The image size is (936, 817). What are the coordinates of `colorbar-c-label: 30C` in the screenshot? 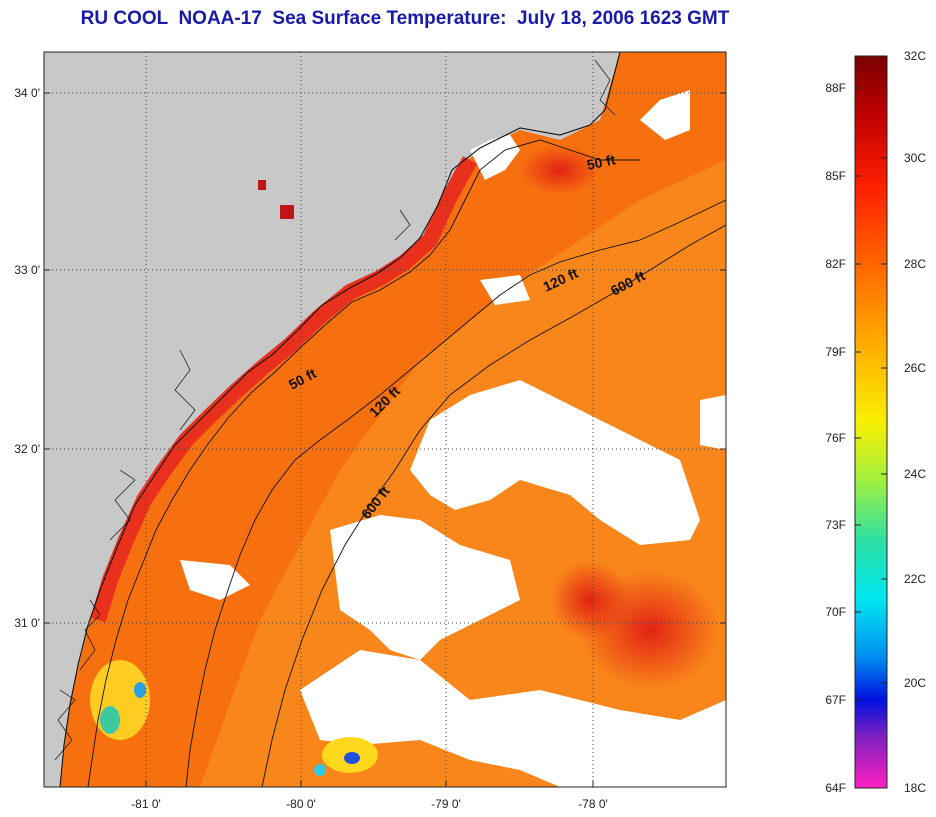 It's located at (915, 158).